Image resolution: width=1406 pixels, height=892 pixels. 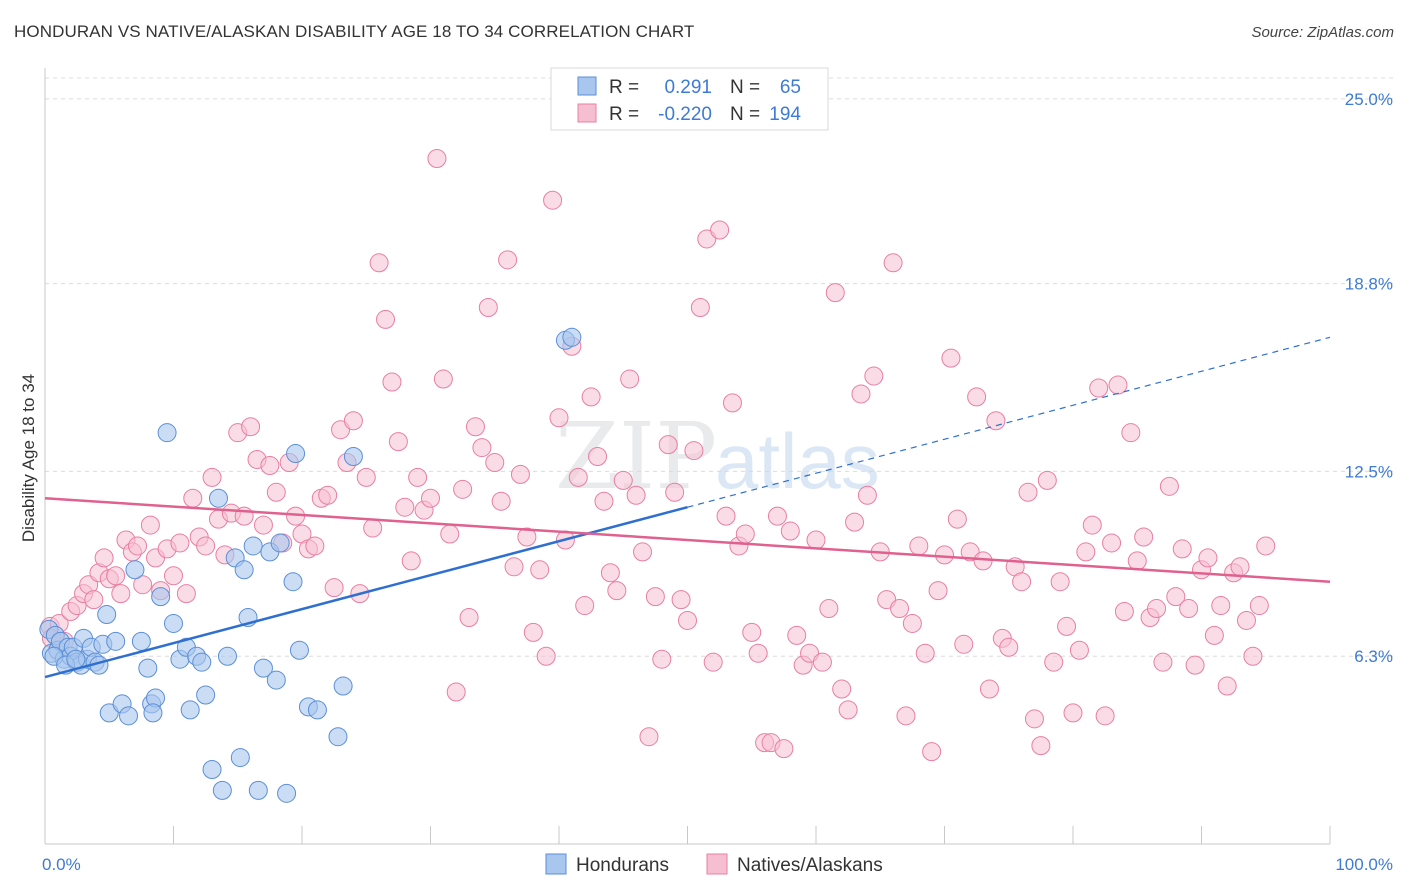 I want to click on watermark-atlas: atlas, so click(x=797, y=461).